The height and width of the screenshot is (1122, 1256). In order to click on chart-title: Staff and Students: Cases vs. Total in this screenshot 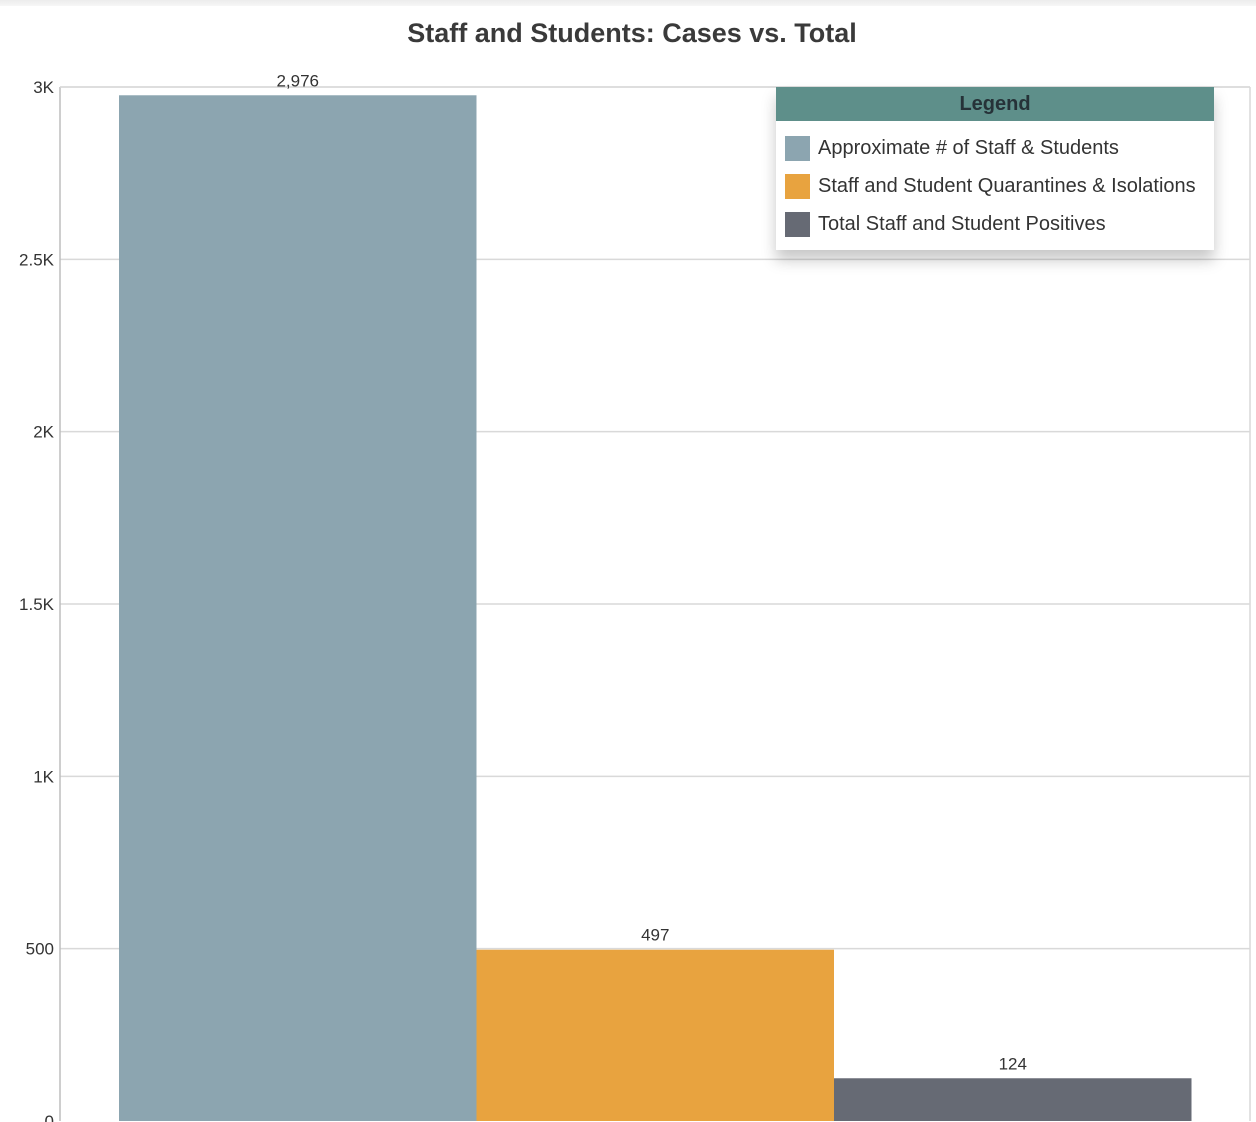, I will do `click(632, 33)`.